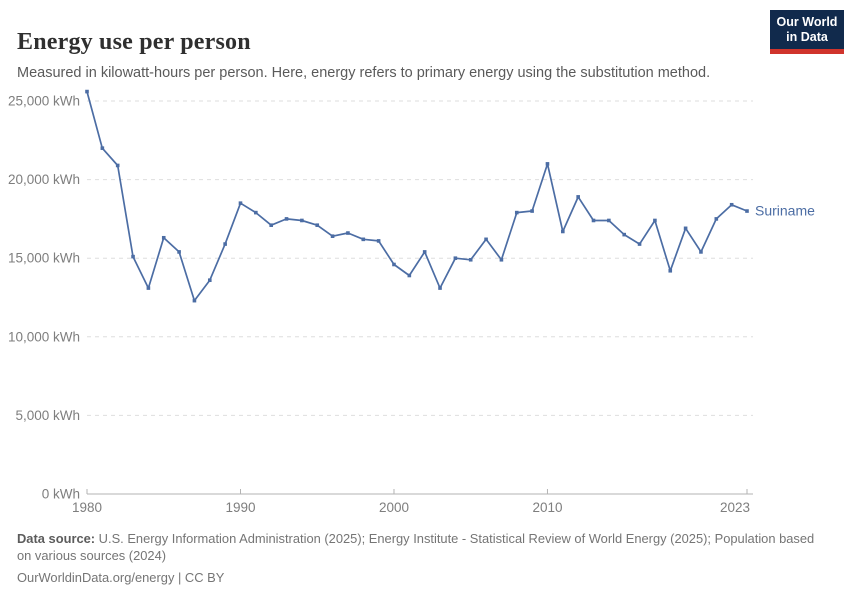  What do you see at coordinates (87, 507) in the screenshot?
I see `x-axis-label: 1980` at bounding box center [87, 507].